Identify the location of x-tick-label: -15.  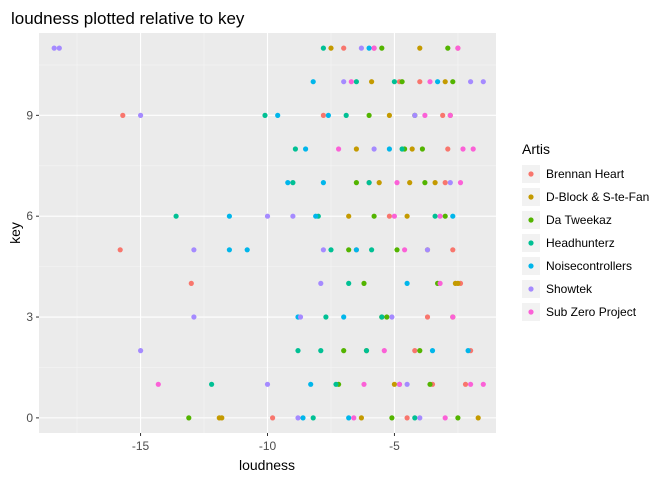
(141, 446).